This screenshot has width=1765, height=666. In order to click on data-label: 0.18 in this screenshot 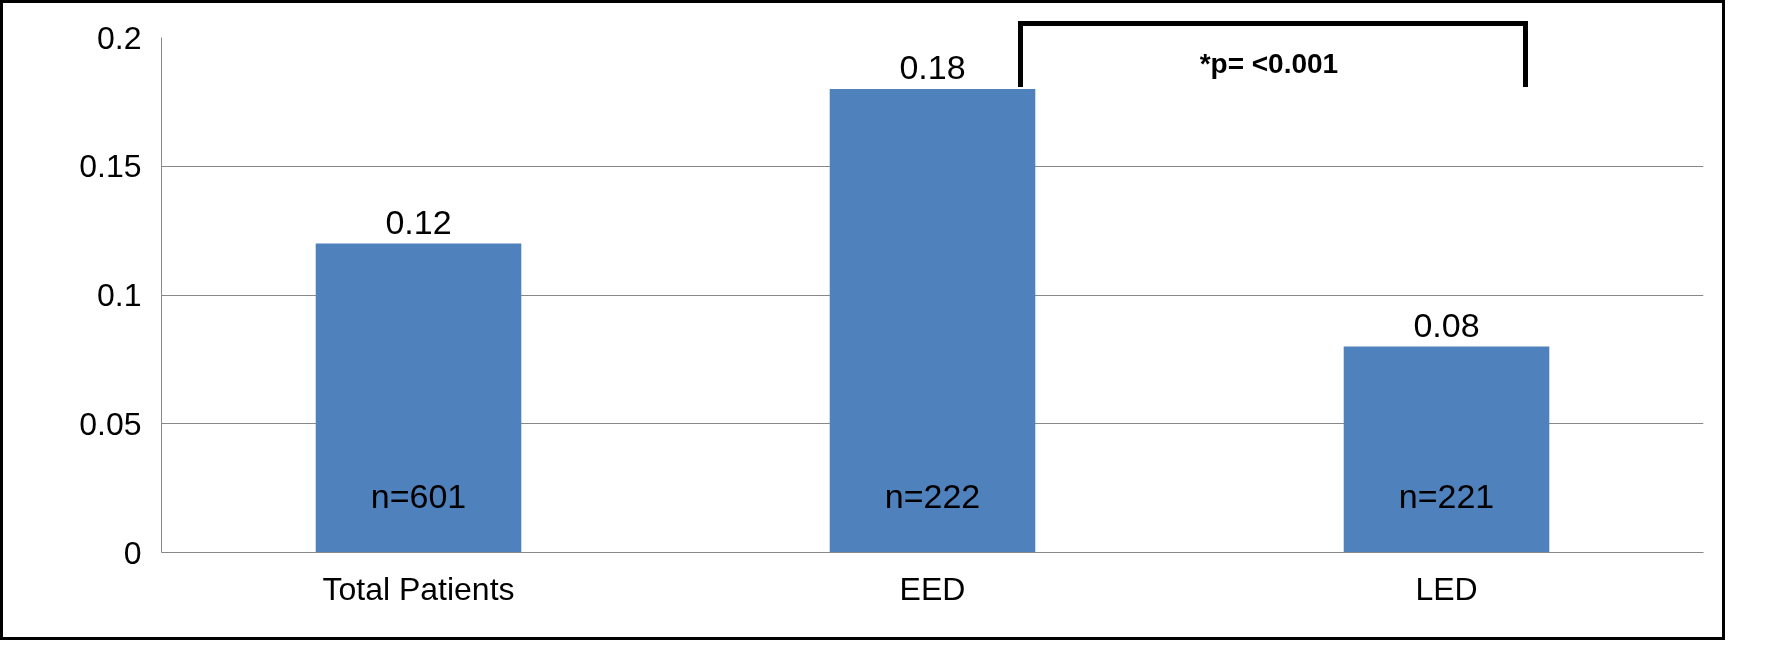, I will do `click(932, 67)`.